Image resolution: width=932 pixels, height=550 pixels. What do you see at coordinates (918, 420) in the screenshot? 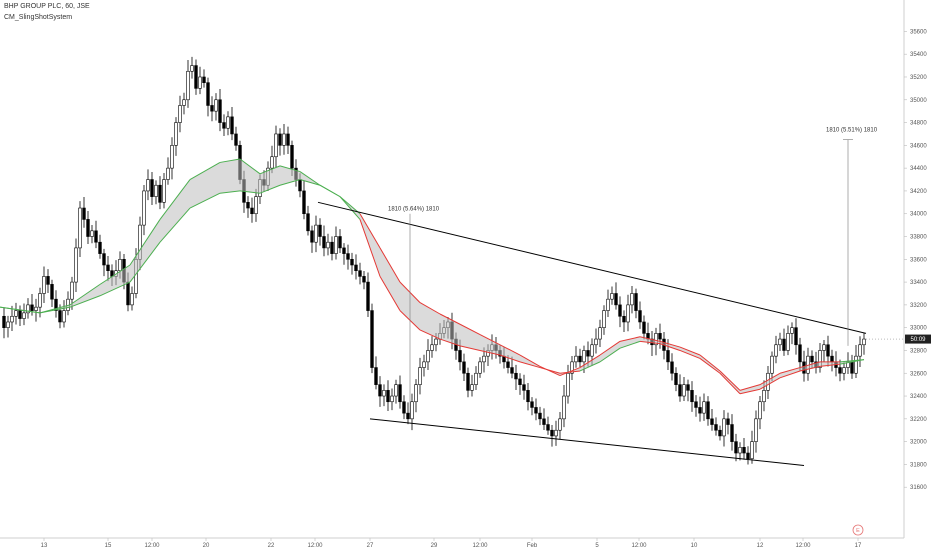
I see `price-tick-label: 32200` at bounding box center [918, 420].